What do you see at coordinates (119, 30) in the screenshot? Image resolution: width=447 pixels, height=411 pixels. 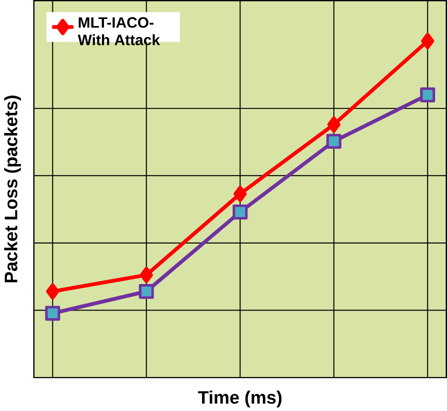 I see `legend-label: MLT-IACO-With Attack` at bounding box center [119, 30].